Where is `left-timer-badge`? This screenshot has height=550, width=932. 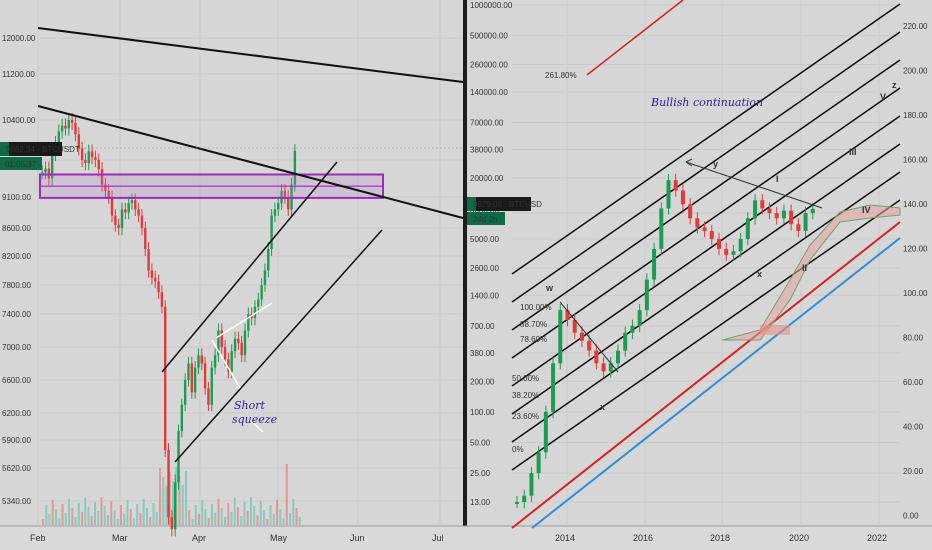
left-timer-badge is located at coordinates (21, 163).